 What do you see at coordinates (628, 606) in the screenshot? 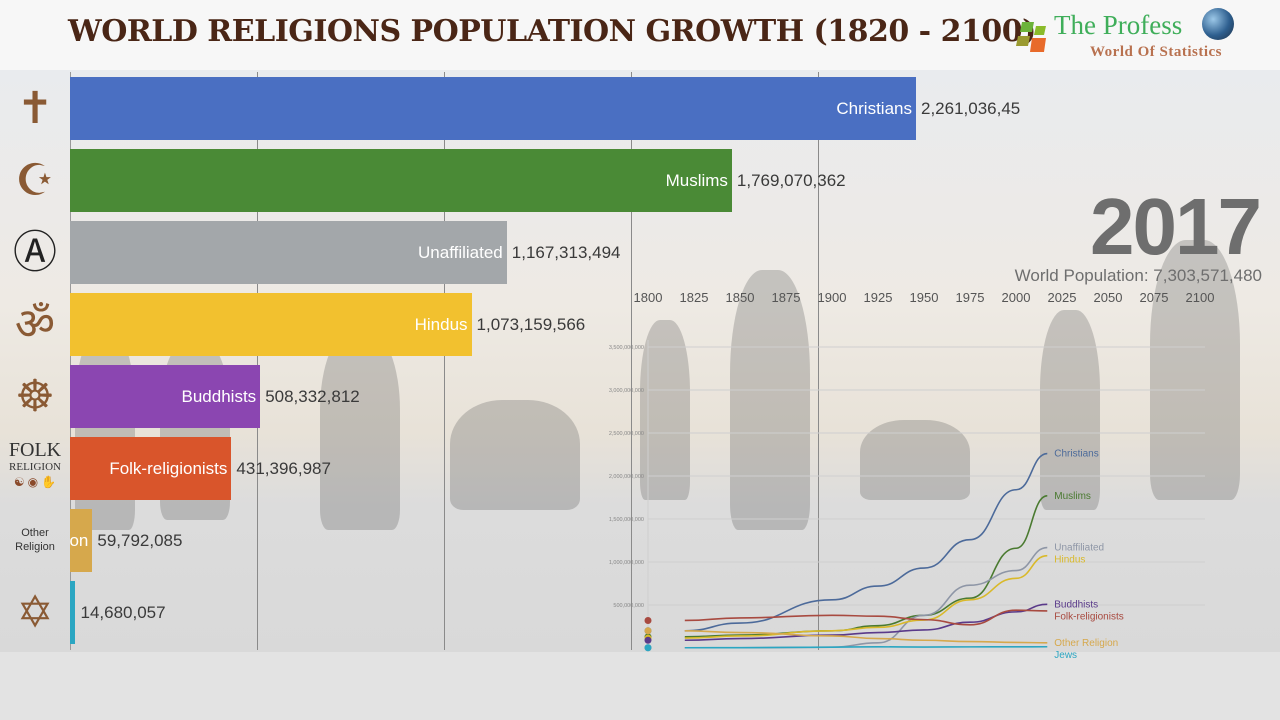
I see `y-tick-label: 500,000,000` at bounding box center [628, 606].